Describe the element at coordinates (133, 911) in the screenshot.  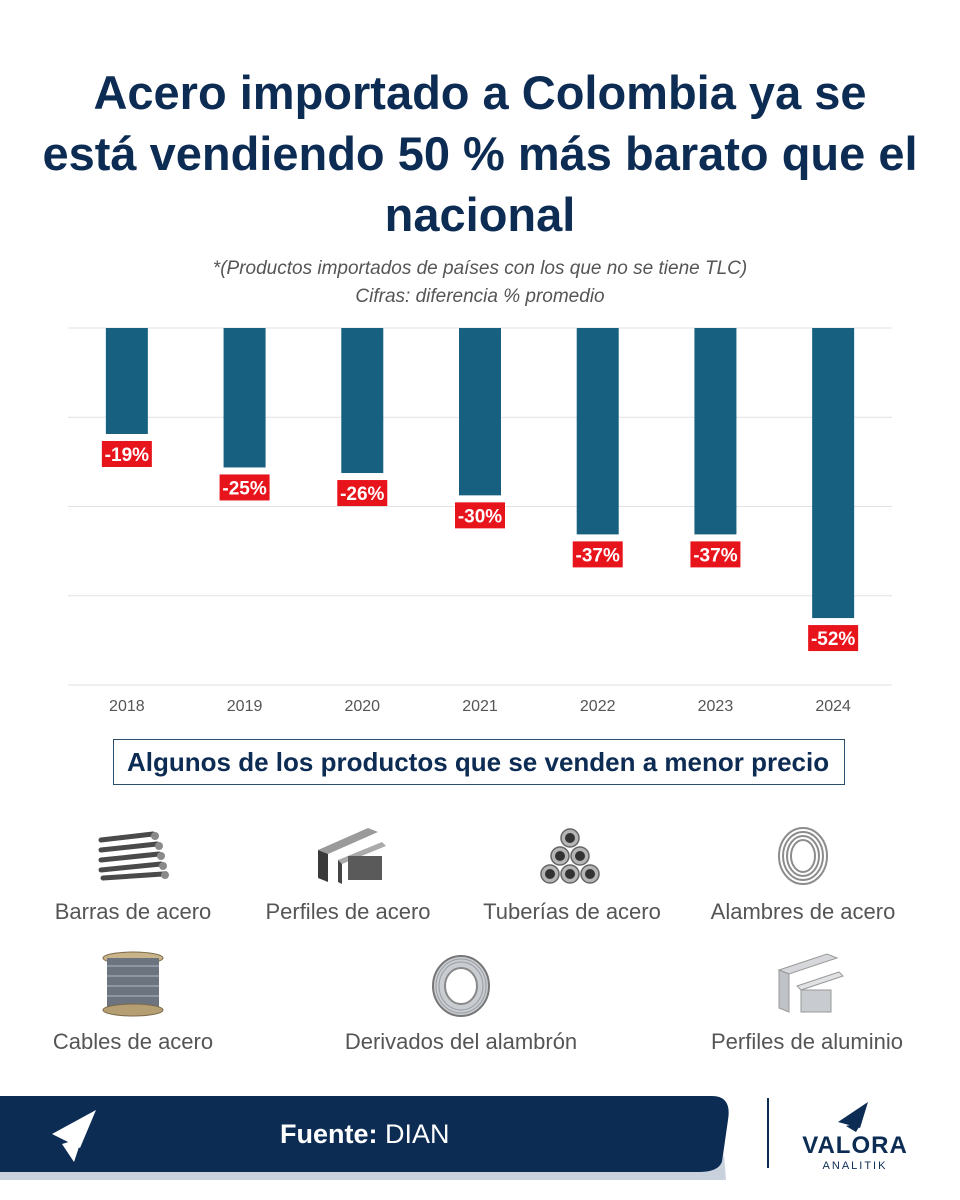
I see `product-label: Barras de acero` at that location.